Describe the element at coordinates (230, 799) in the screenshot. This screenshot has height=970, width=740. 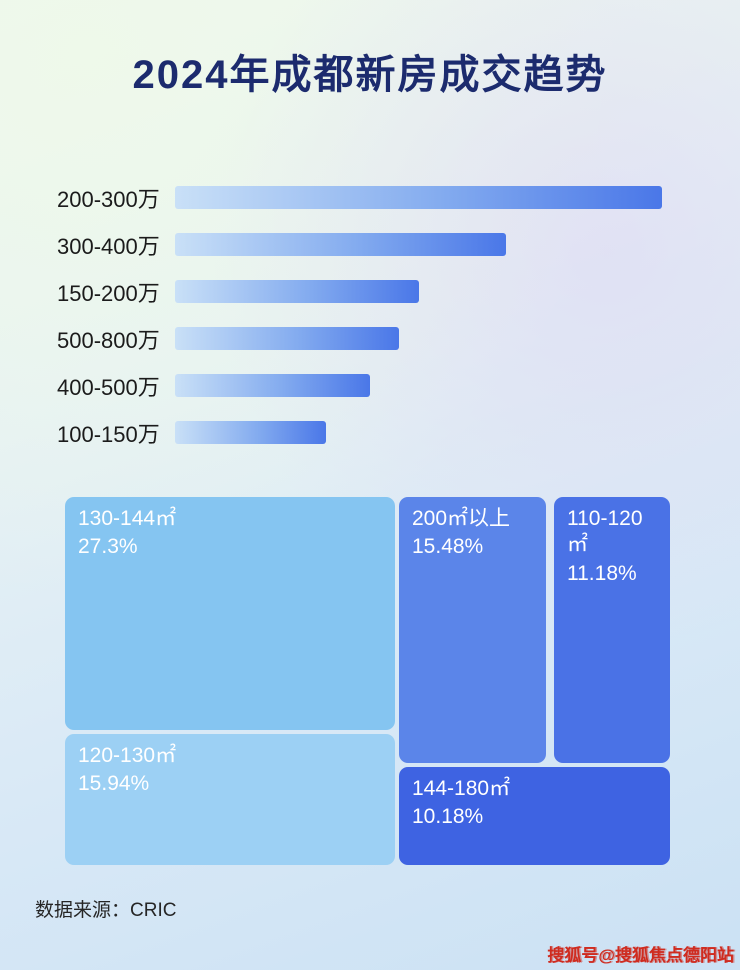
I see `treemap-cell: 120-130㎡ 15.94%` at that location.